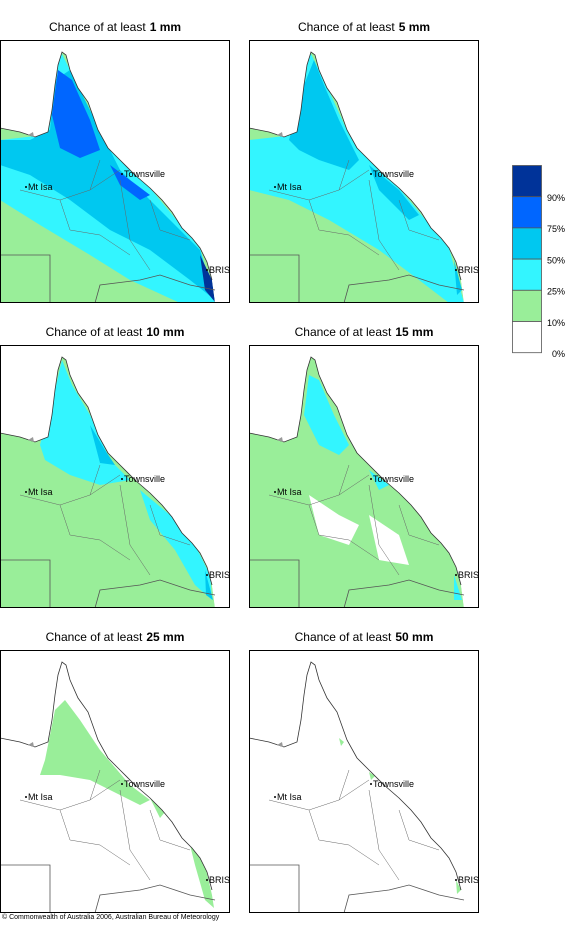  Describe the element at coordinates (558, 354) in the screenshot. I see `legend-label: 0%` at that location.